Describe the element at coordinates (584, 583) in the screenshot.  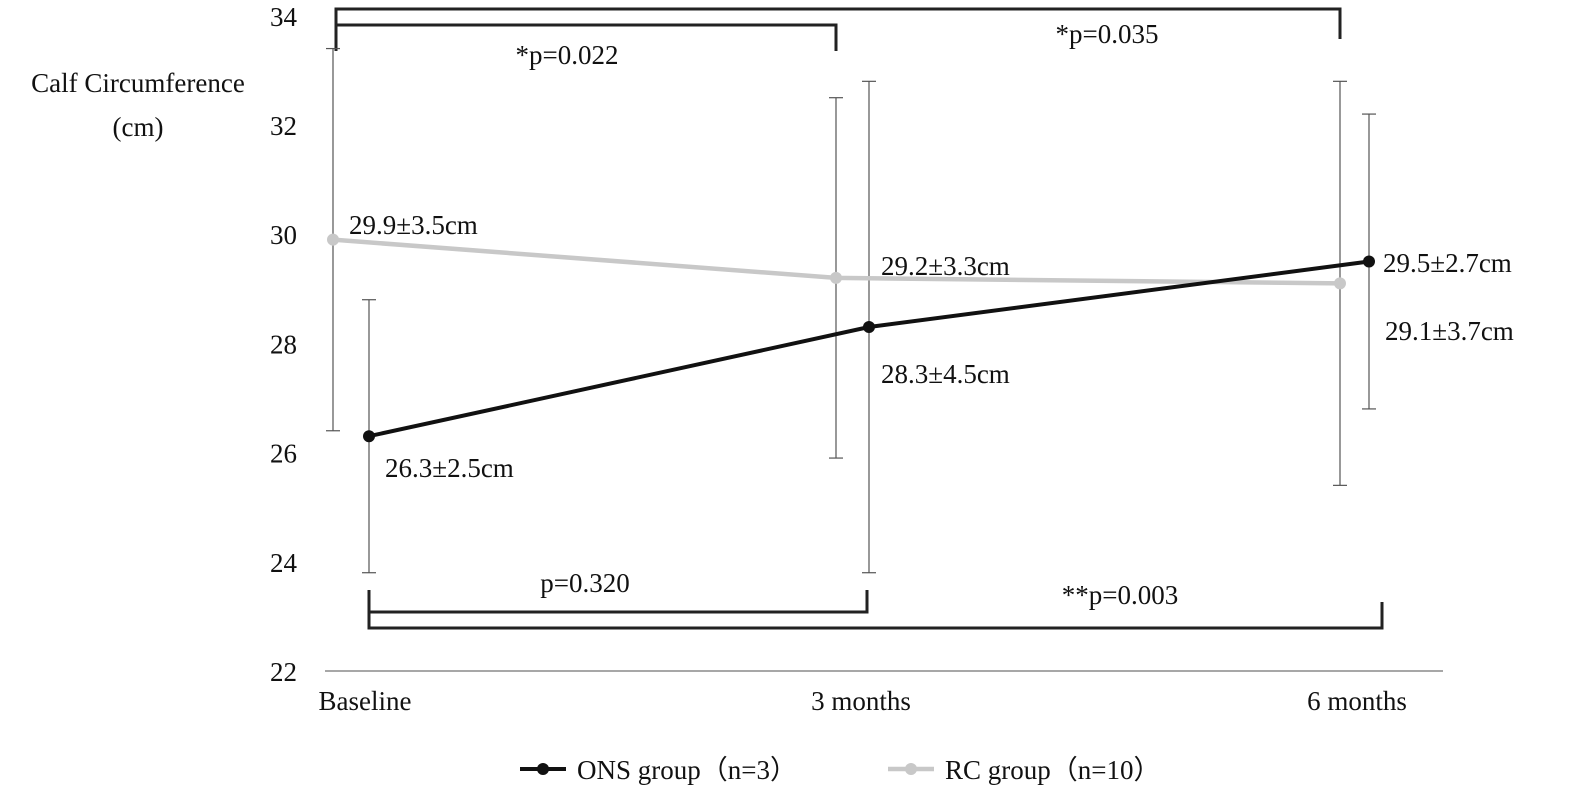
I see `p-value-label: p=0.320` at that location.